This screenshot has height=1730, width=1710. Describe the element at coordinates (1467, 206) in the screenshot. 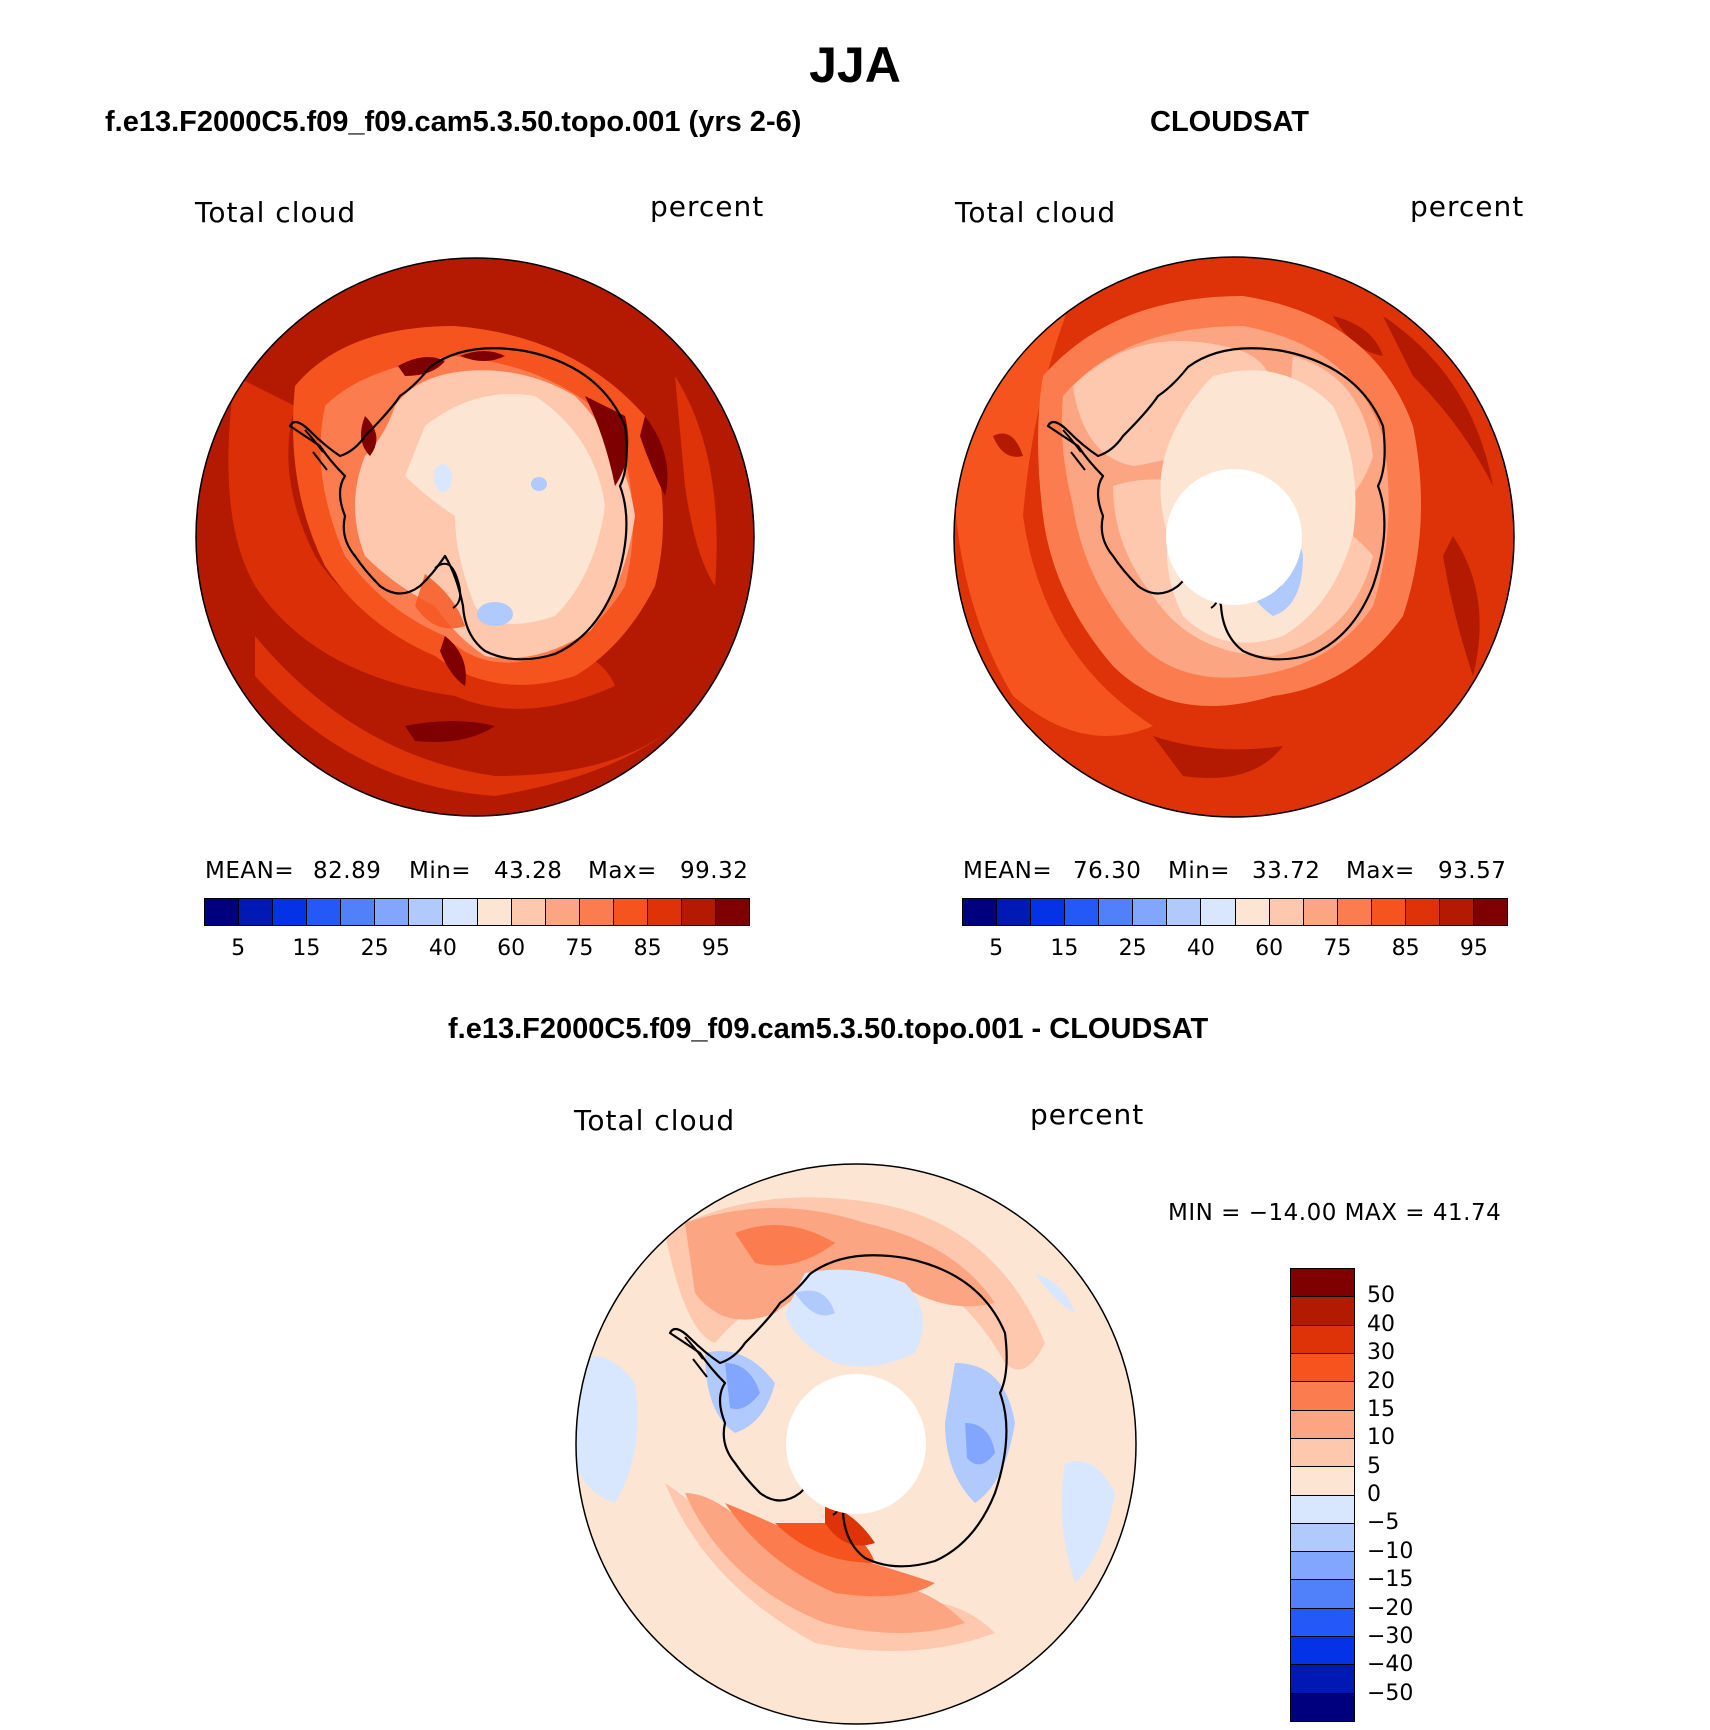

I see `obs-units-label: percent` at that location.